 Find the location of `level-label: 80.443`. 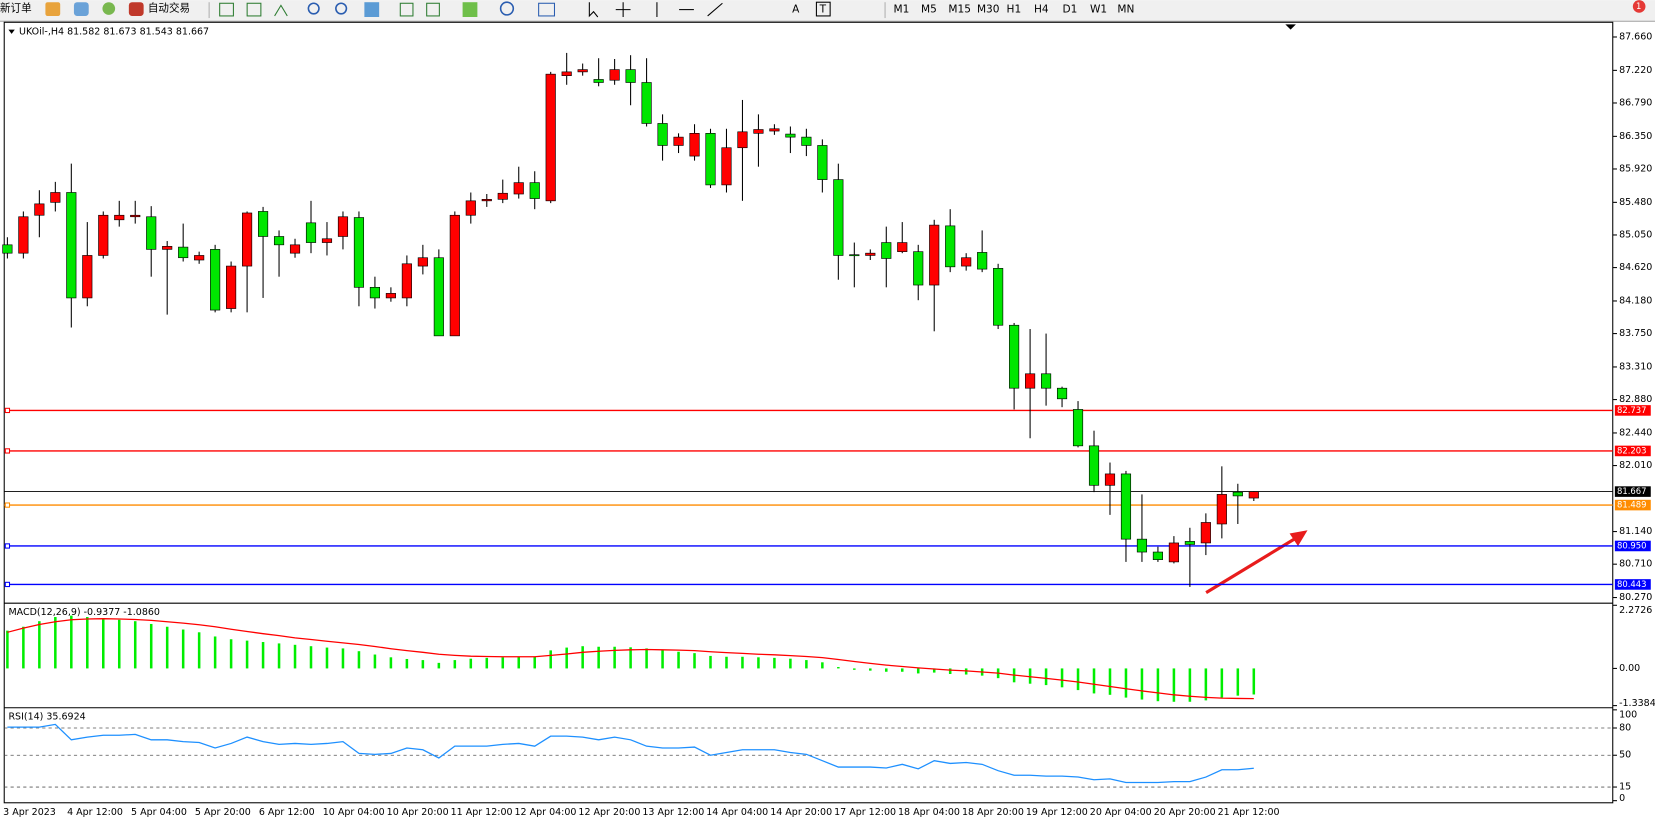

level-label: 80.443 is located at coordinates (1632, 584).